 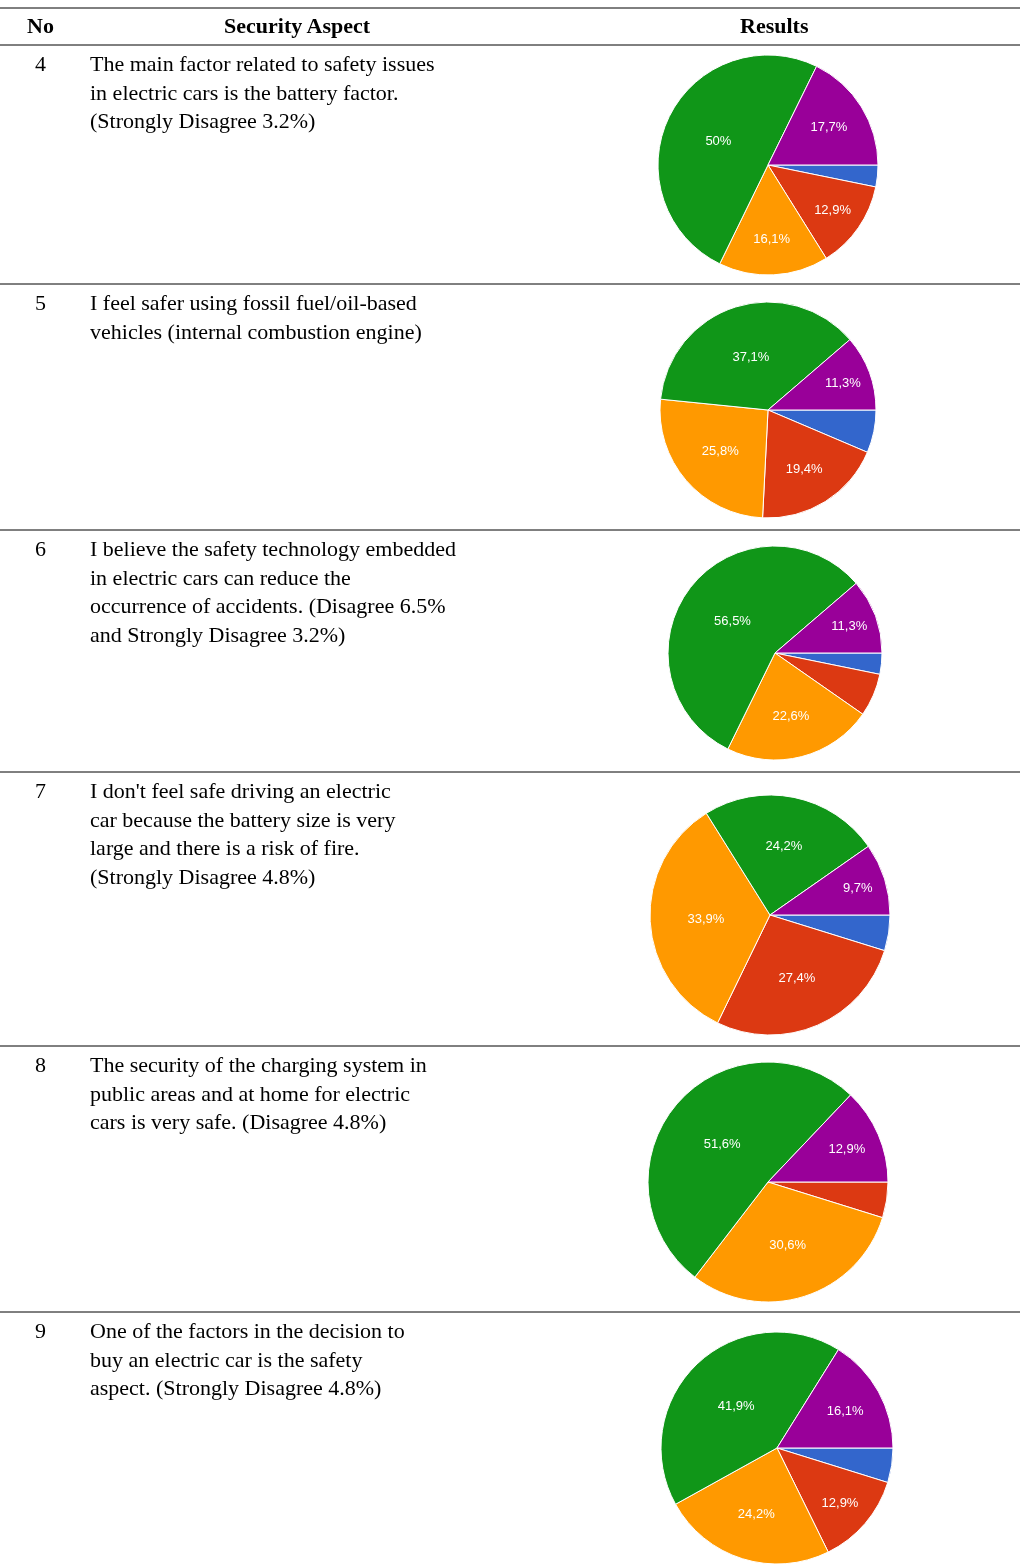 I want to click on text: I feel safer using fossil fuel/oil-based vehicles (internal combustion engine), so click(x=256, y=317).